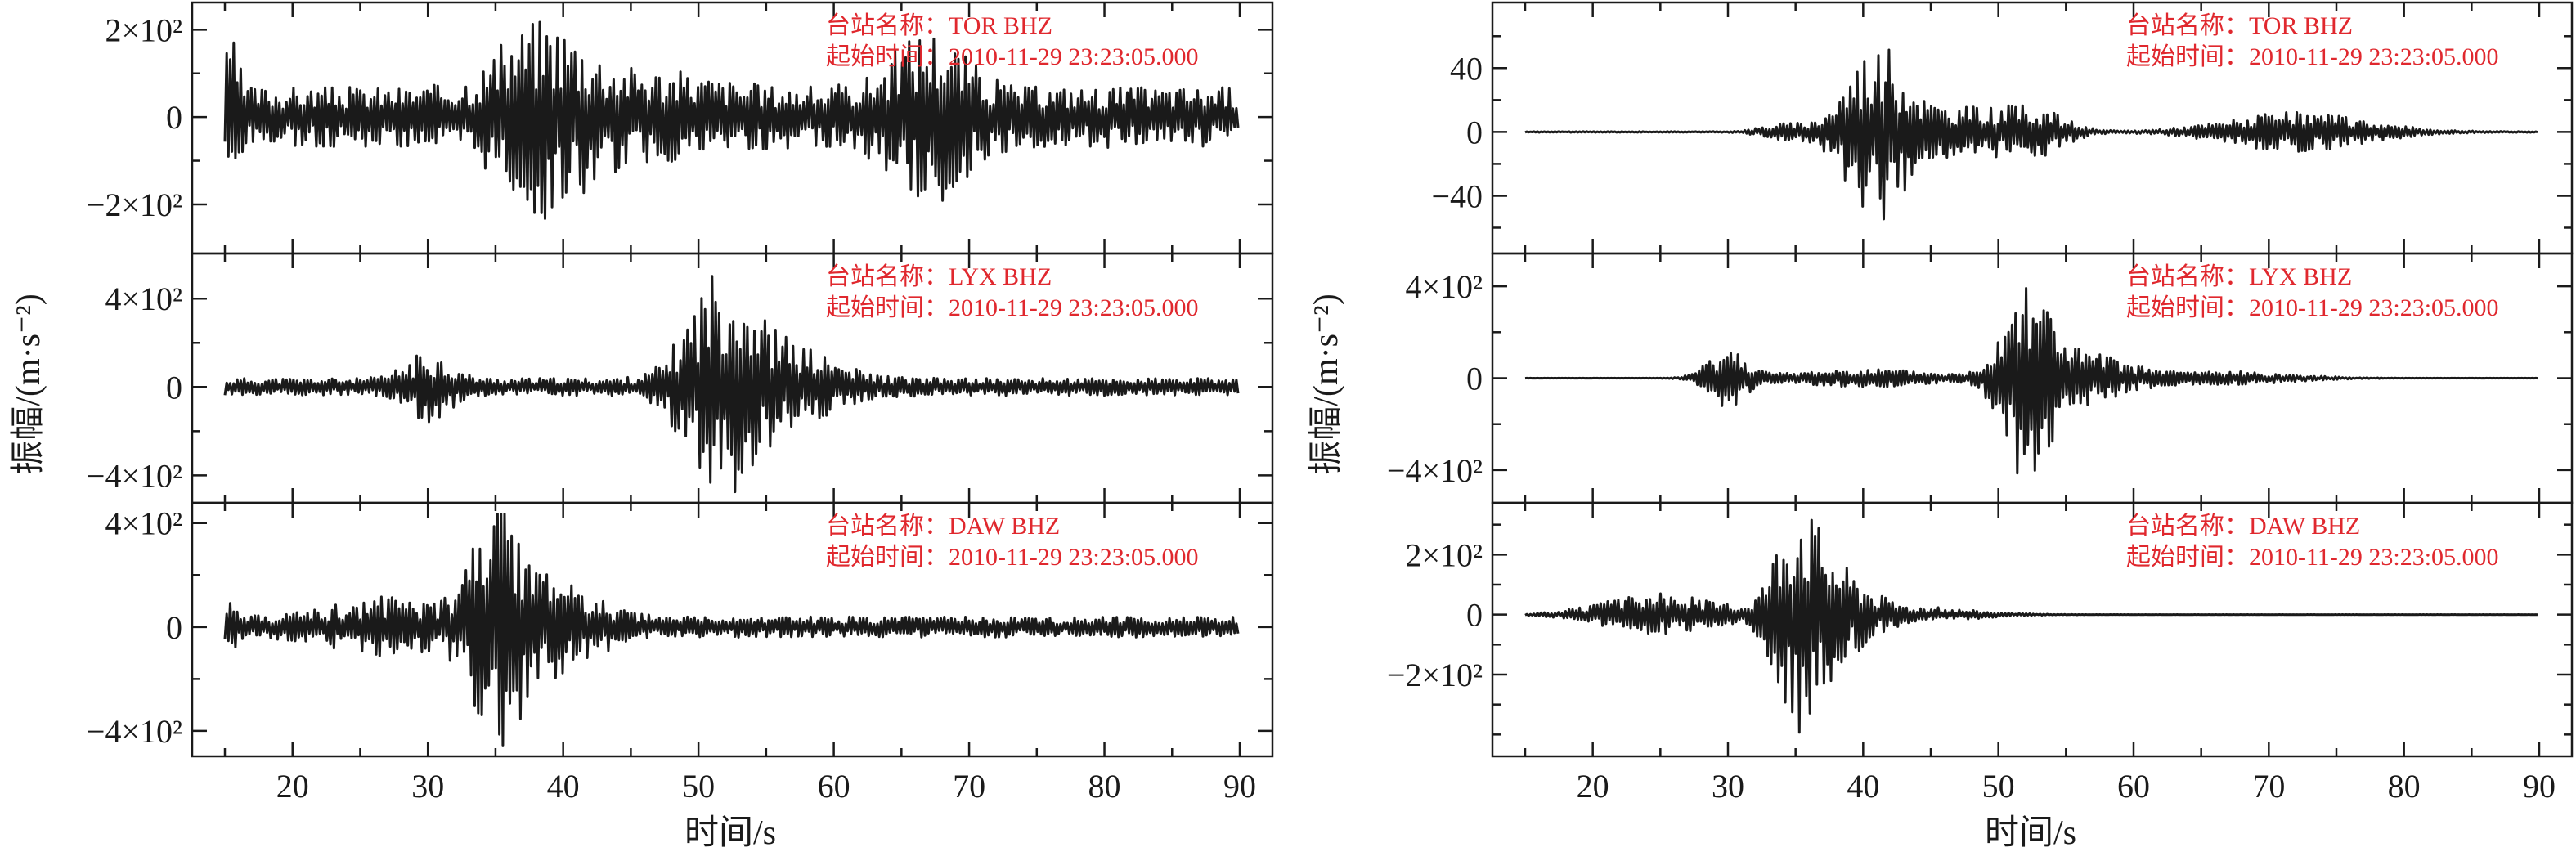 The width and height of the screenshot is (2576, 861). I want to click on right-ylabel: 振幅/(m·s⁻²), so click(1326, 384).